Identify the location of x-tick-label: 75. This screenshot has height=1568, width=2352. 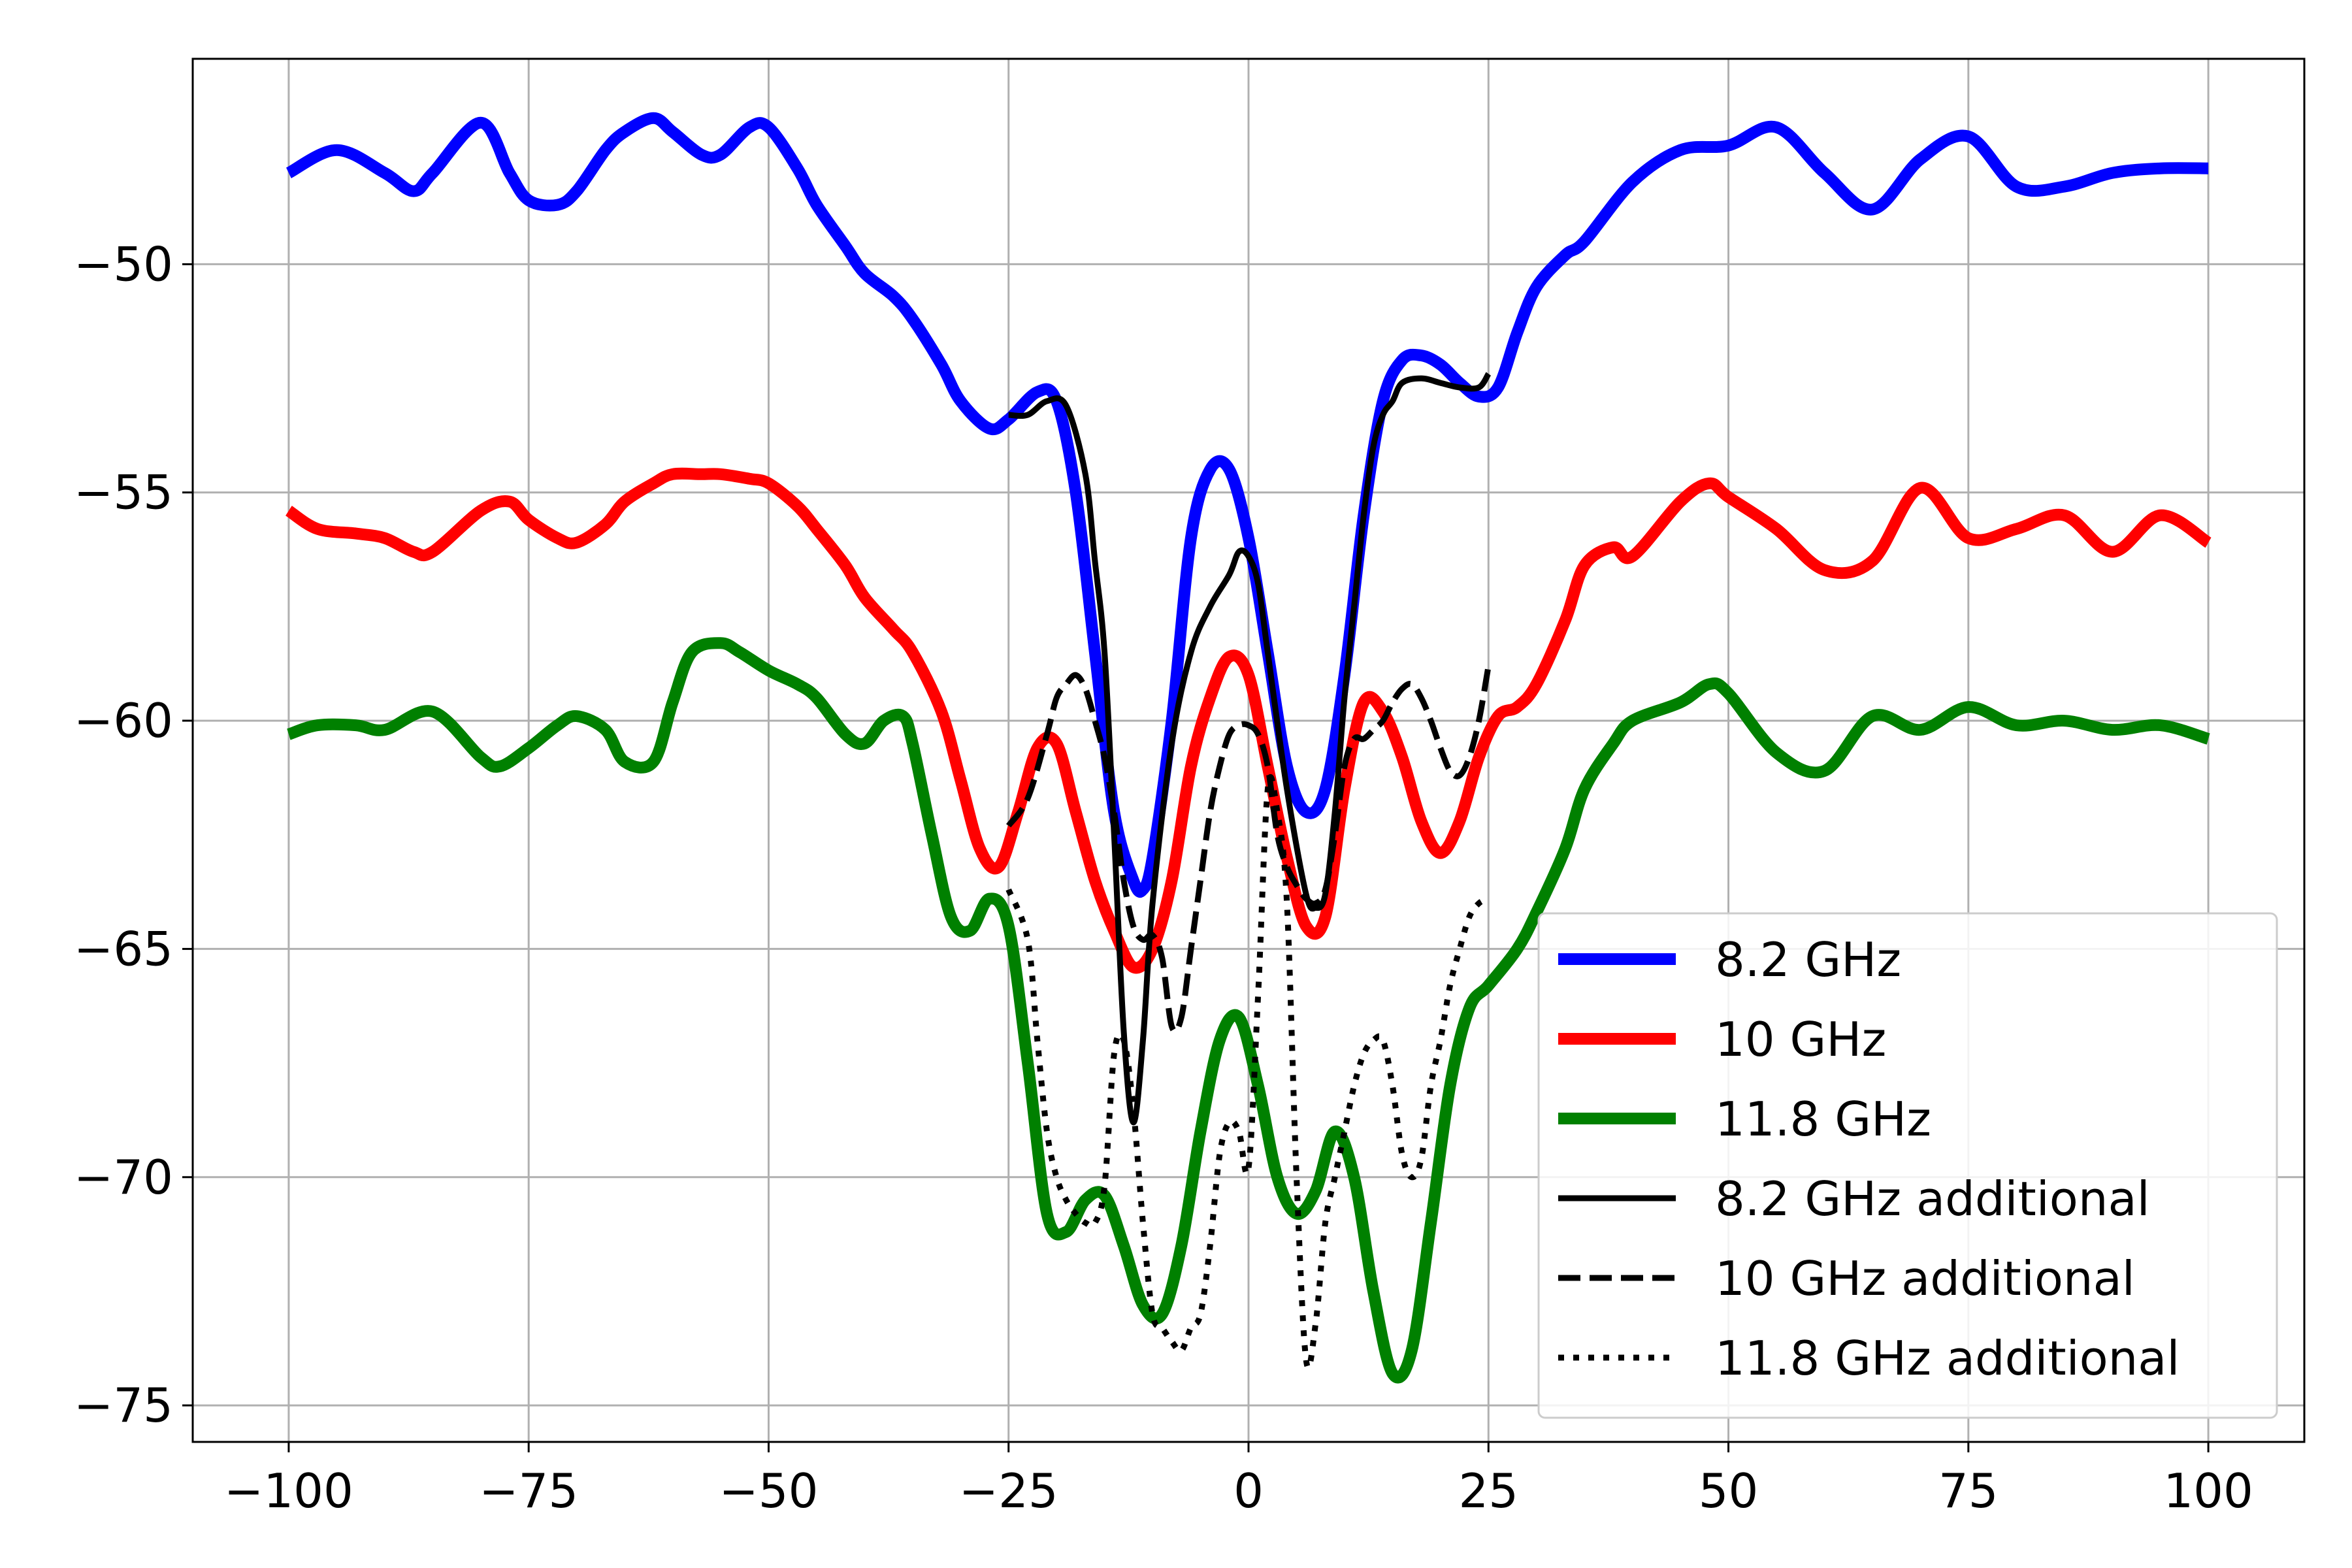
(1968, 1490).